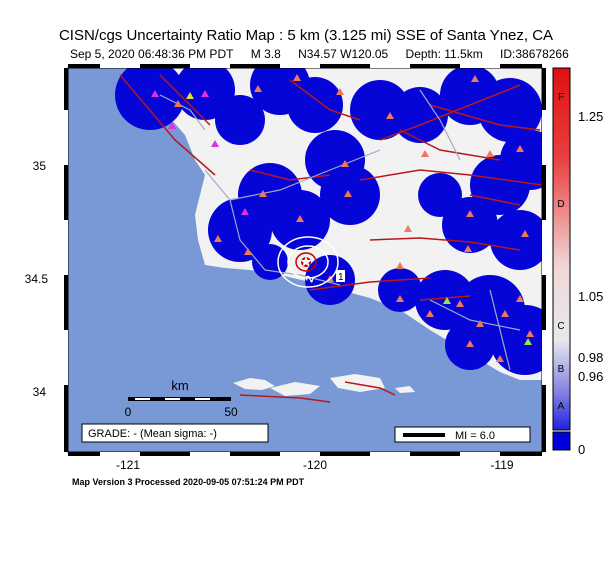 This screenshot has width=612, height=575. What do you see at coordinates (534, 54) in the screenshot?
I see `event-id: ID:38678266` at bounding box center [534, 54].